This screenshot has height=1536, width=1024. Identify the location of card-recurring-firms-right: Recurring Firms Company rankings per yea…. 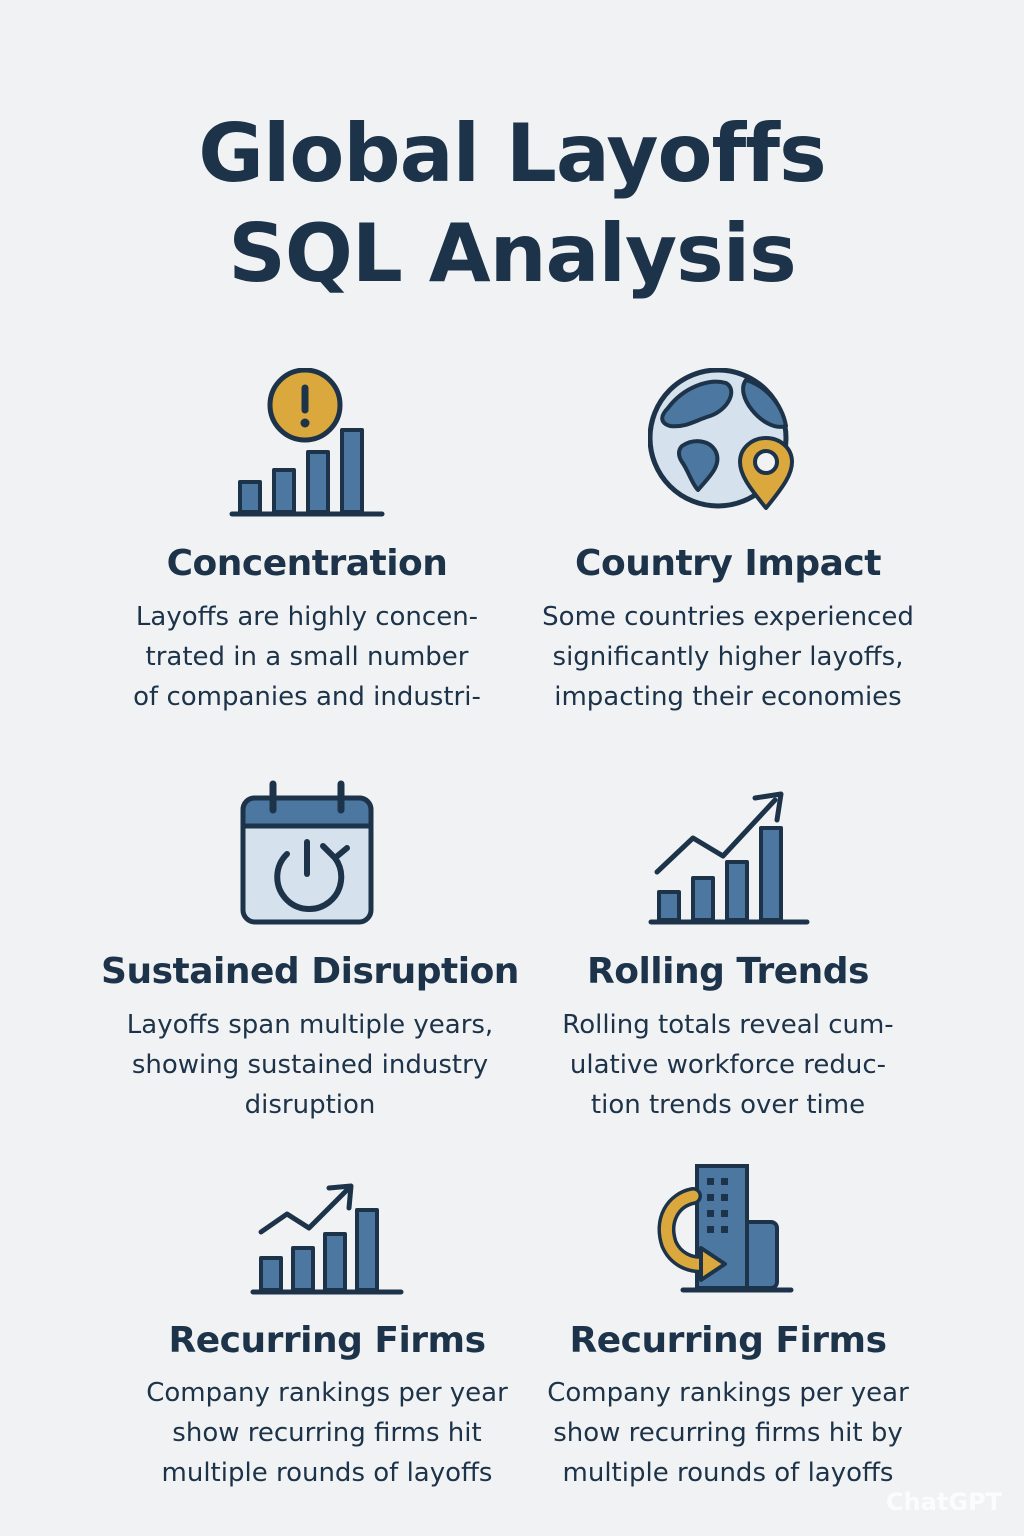
(728, 1342).